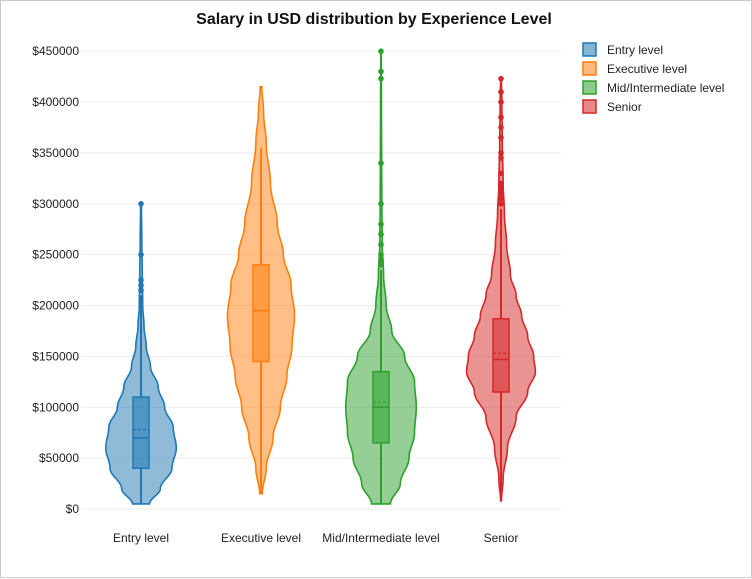  What do you see at coordinates (55, 407) in the screenshot?
I see `y-tick-label: $100000` at bounding box center [55, 407].